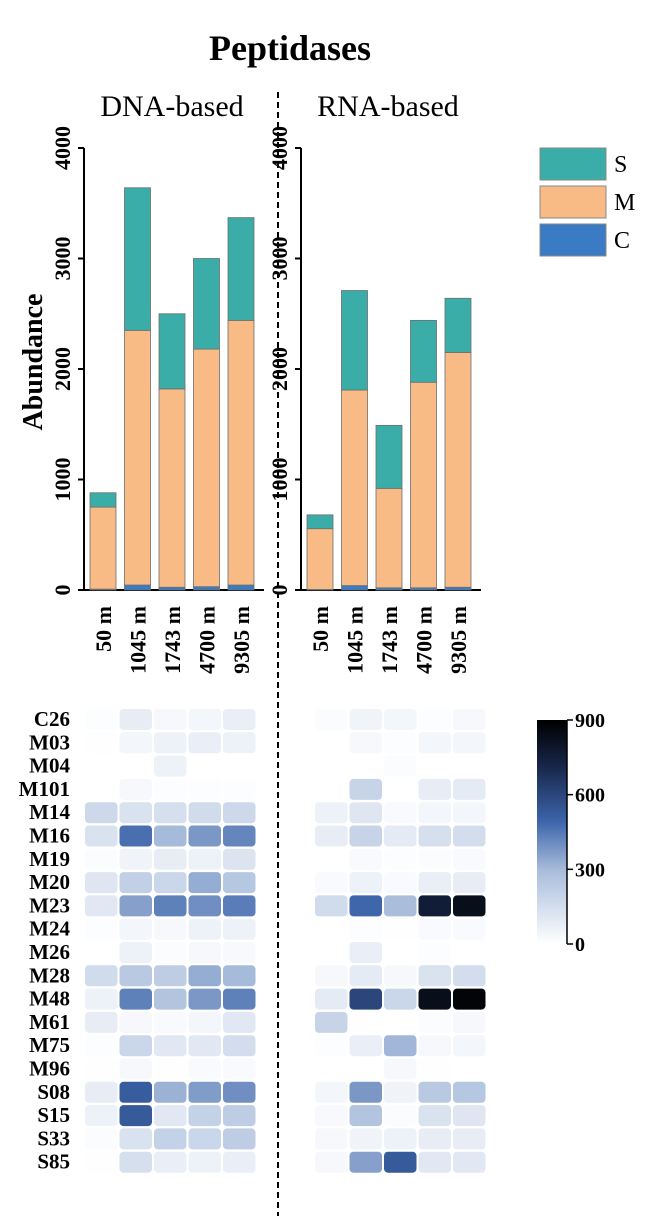 This screenshot has height=1216, width=651. What do you see at coordinates (49, 929) in the screenshot?
I see `heatmap-row-label: M24` at bounding box center [49, 929].